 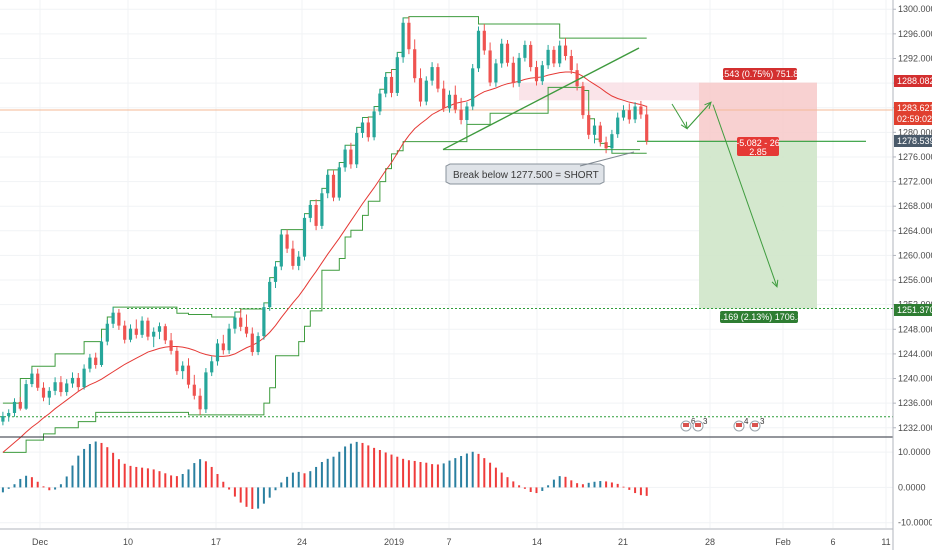 What do you see at coordinates (914, 452) in the screenshot?
I see `oscillator-tick-label: 10.0000` at bounding box center [914, 452].